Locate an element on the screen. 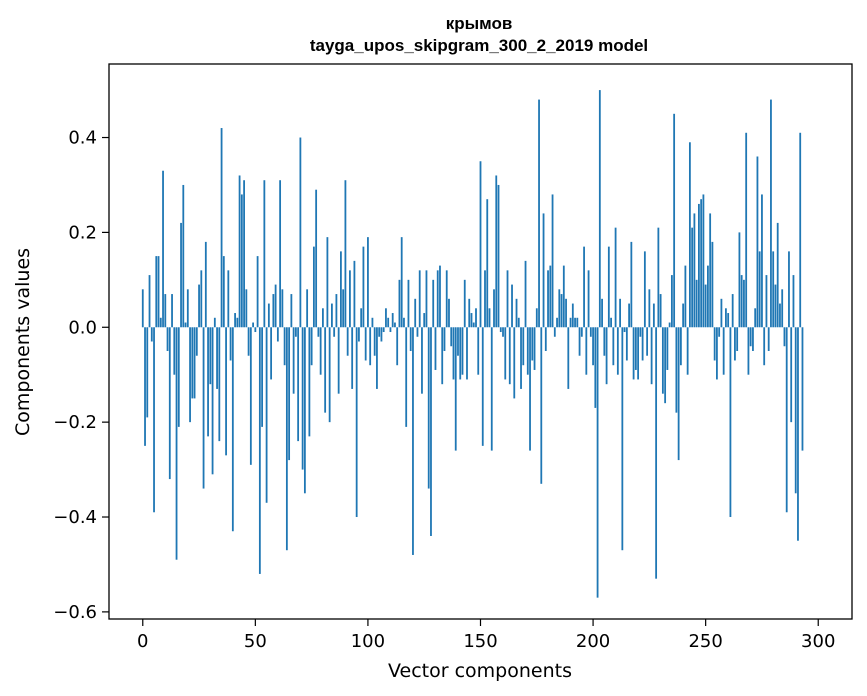 This screenshot has width=867, height=696. x-tick-label: 100 is located at coordinates (368, 641).